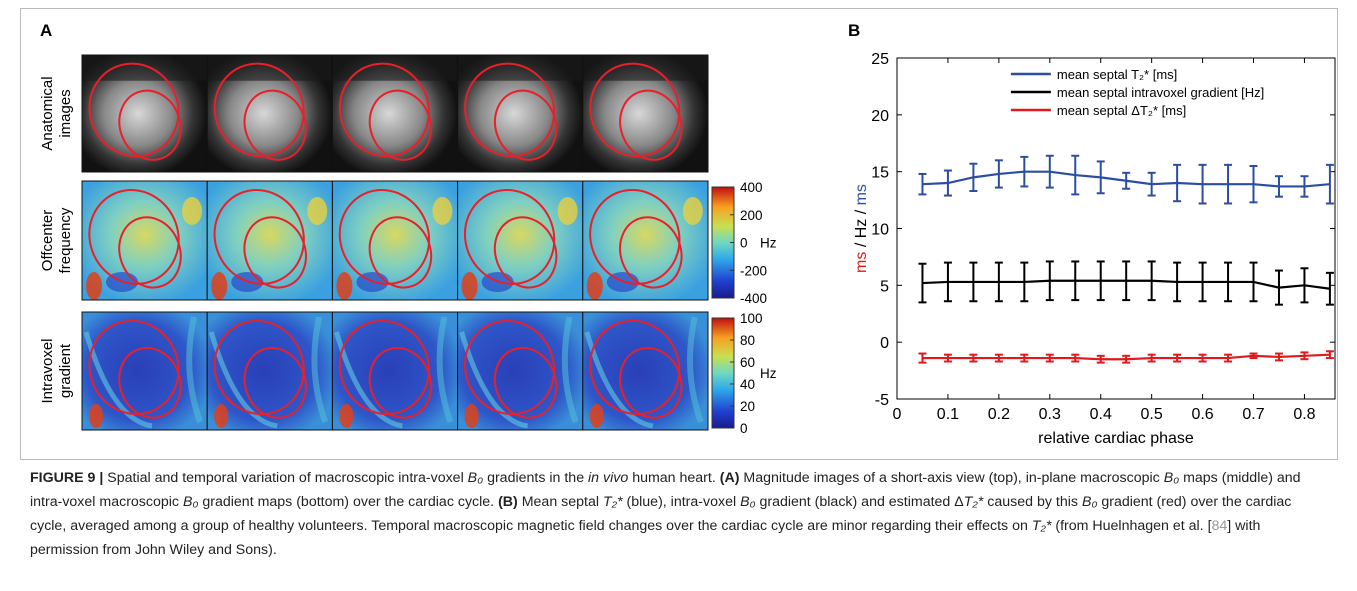  Describe the element at coordinates (729, 478) in the screenshot. I see `caption-text: (A)` at that location.